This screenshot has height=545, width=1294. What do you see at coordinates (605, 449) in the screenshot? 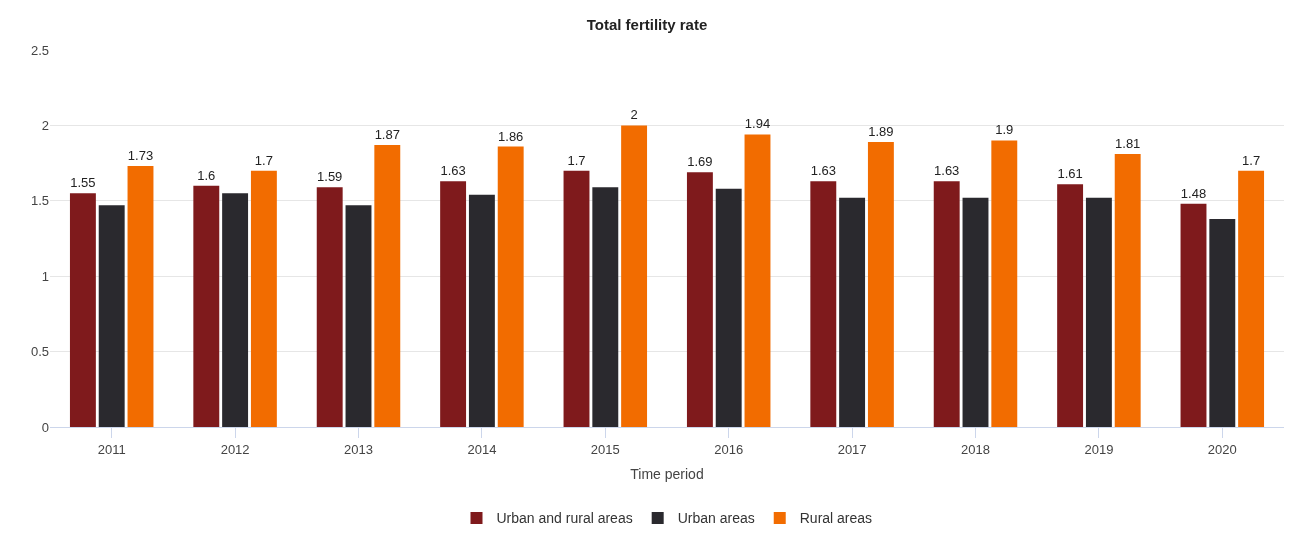
I see `x-tick-label: 2015` at bounding box center [605, 449].